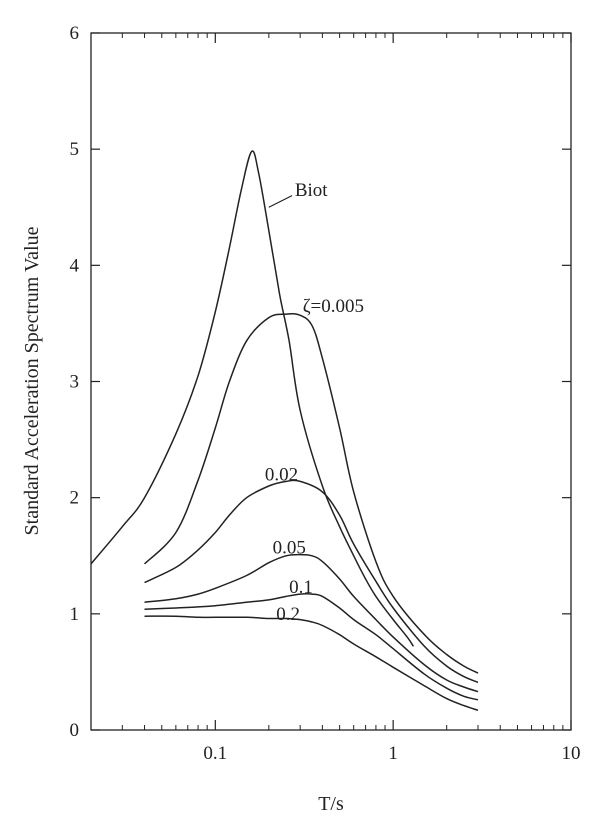 The width and height of the screenshot is (600, 832). I want to click on x-axis-label: T/s, so click(331, 804).